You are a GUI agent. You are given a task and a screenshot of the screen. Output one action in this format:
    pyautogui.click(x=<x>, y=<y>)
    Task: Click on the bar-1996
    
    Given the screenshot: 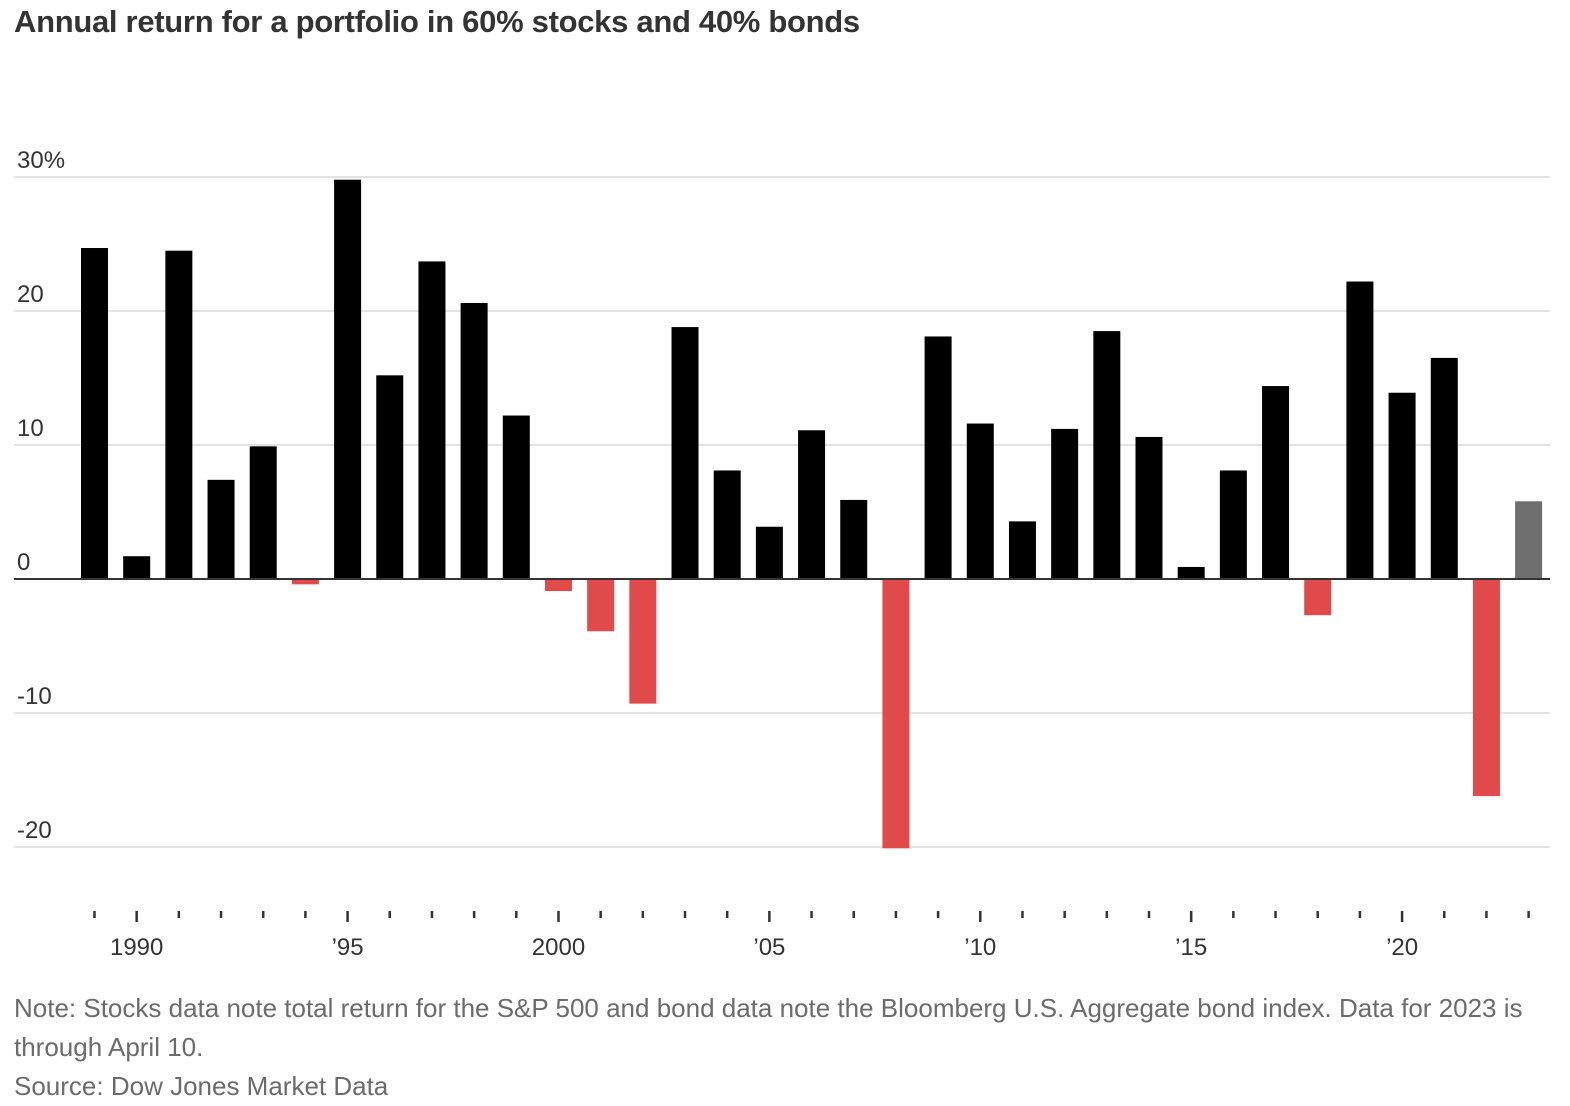 What is the action you would take?
    pyautogui.click(x=390, y=477)
    